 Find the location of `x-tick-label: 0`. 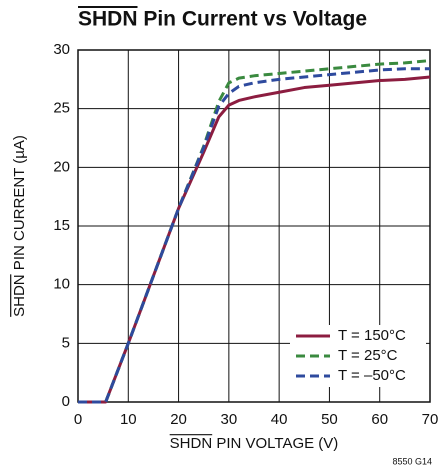

x-tick-label: 0 is located at coordinates (78, 419).